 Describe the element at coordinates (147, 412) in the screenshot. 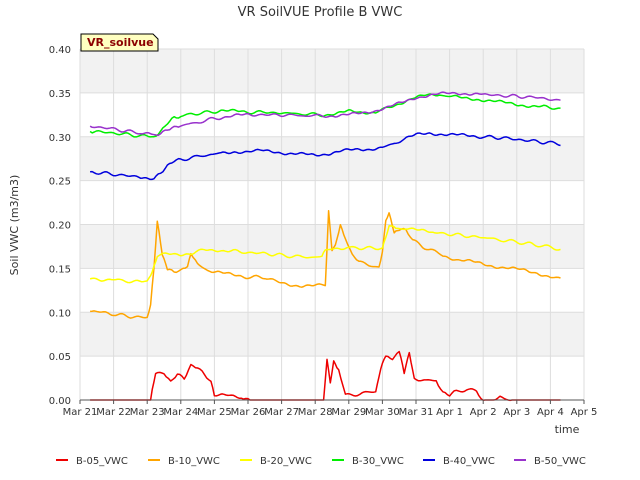

I see `x-tick-label: Mar 23` at that location.